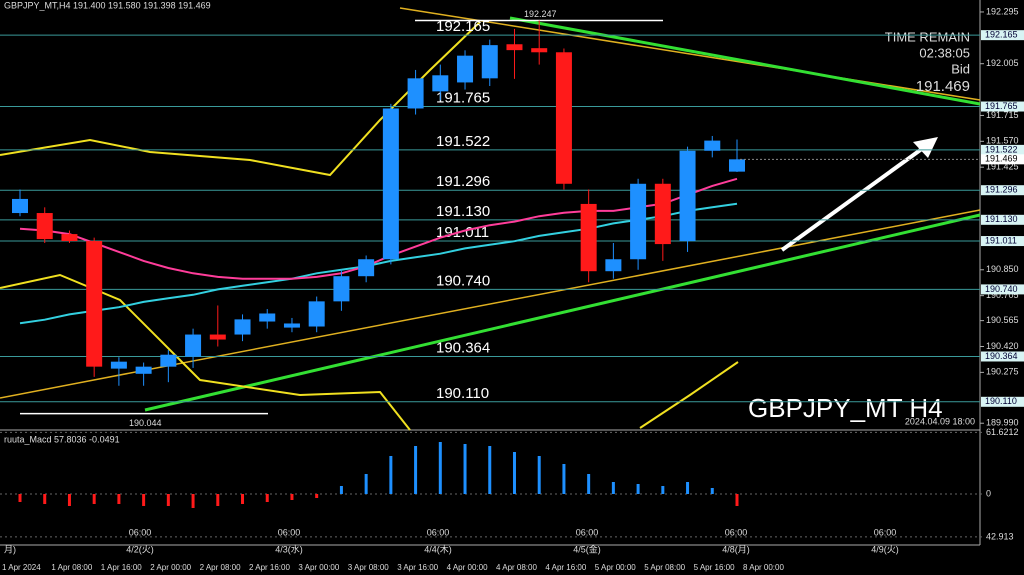  I want to click on date-label: 5 Apr 08:00, so click(664, 567).